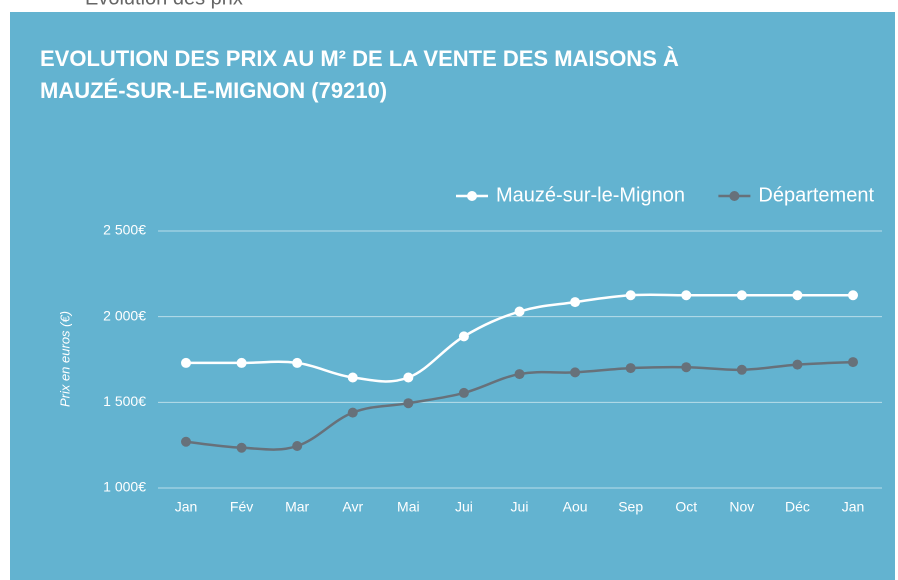 The height and width of the screenshot is (580, 898). Describe the element at coordinates (124, 230) in the screenshot. I see `y-tick-label: 2 500€` at that location.